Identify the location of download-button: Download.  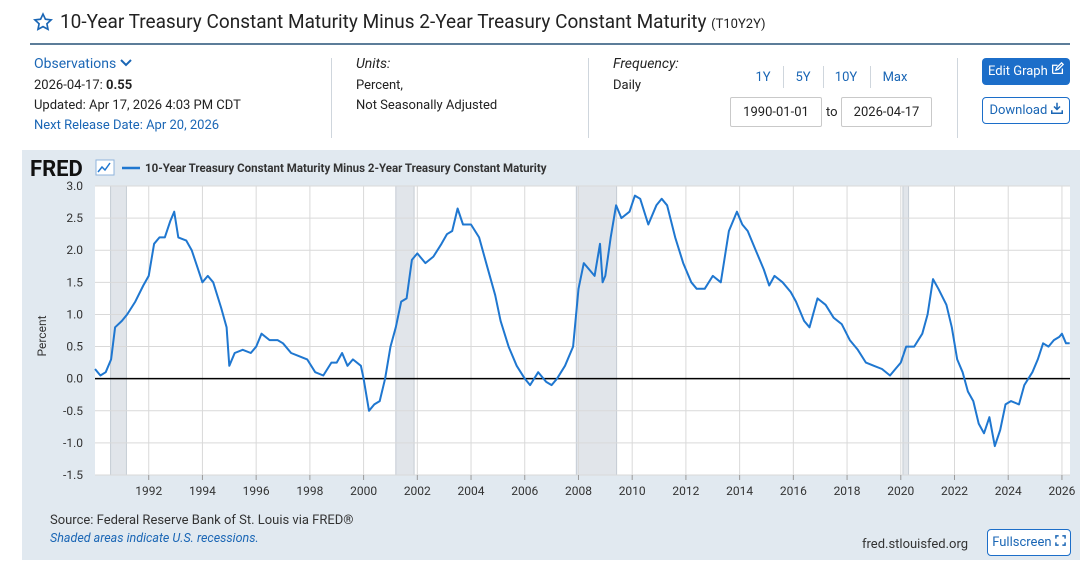
(1026, 110).